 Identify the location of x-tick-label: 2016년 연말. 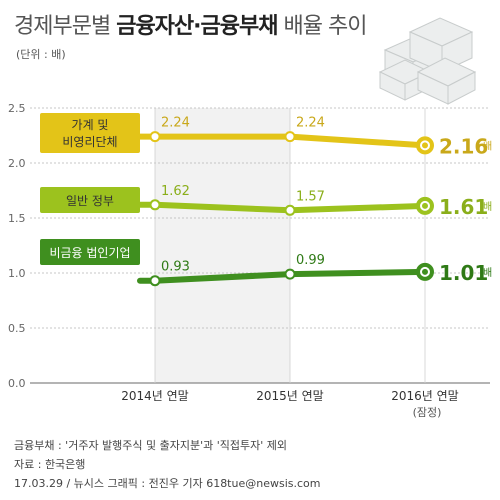
(424, 396).